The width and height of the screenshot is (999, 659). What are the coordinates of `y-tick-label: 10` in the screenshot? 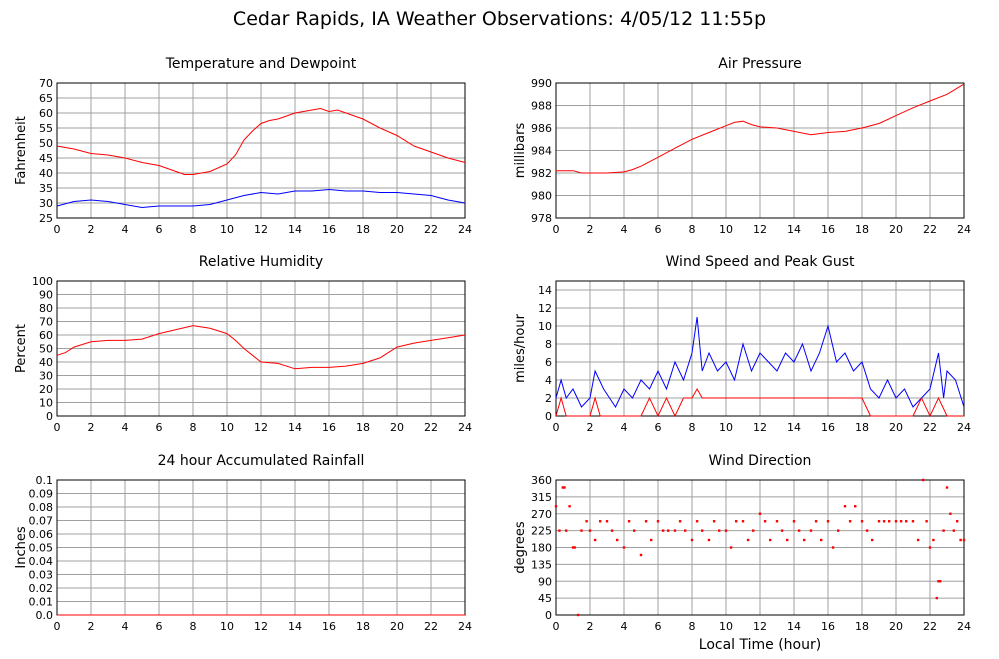 It's located at (46, 403).